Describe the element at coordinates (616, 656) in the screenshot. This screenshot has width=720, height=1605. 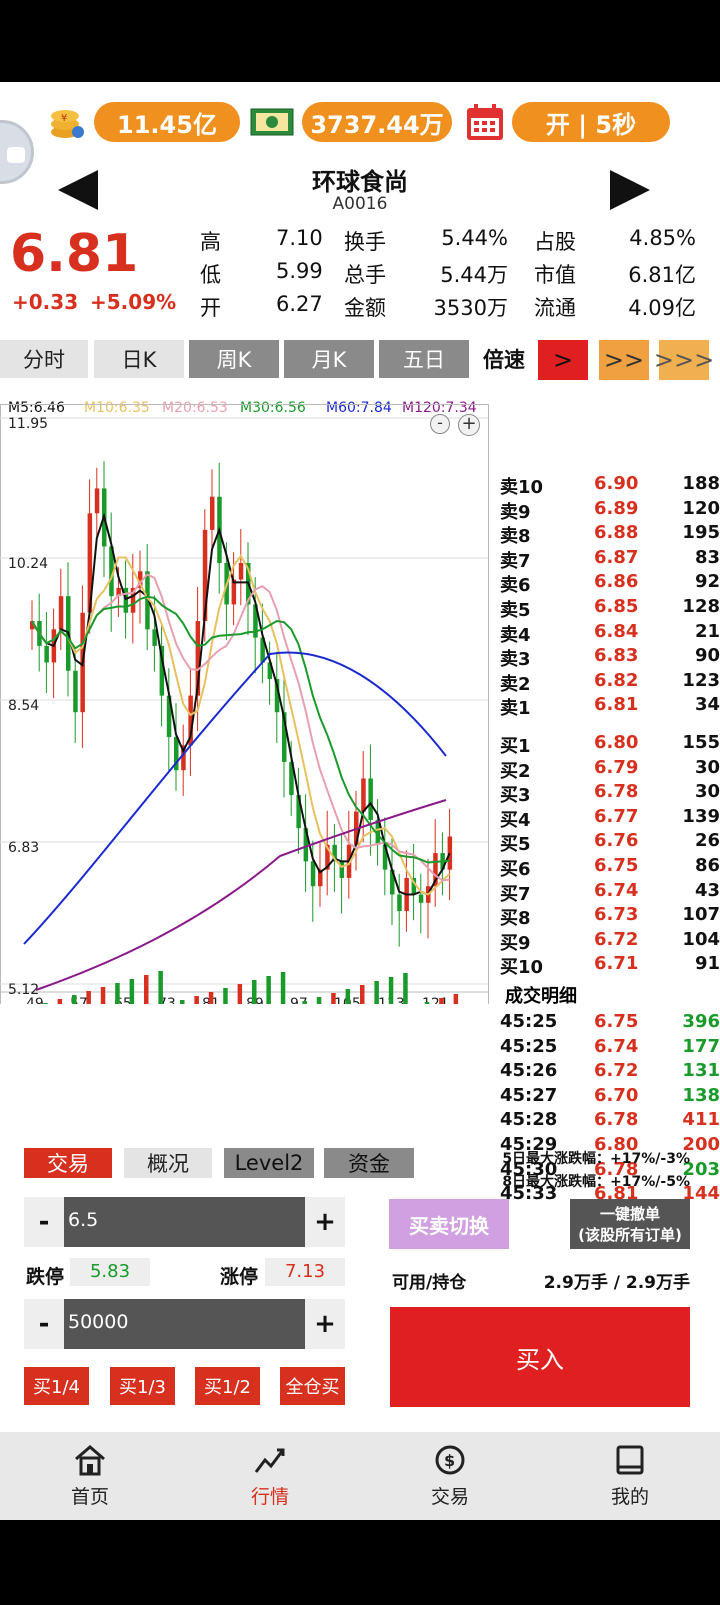
I see `ask-price: 6.83` at that location.